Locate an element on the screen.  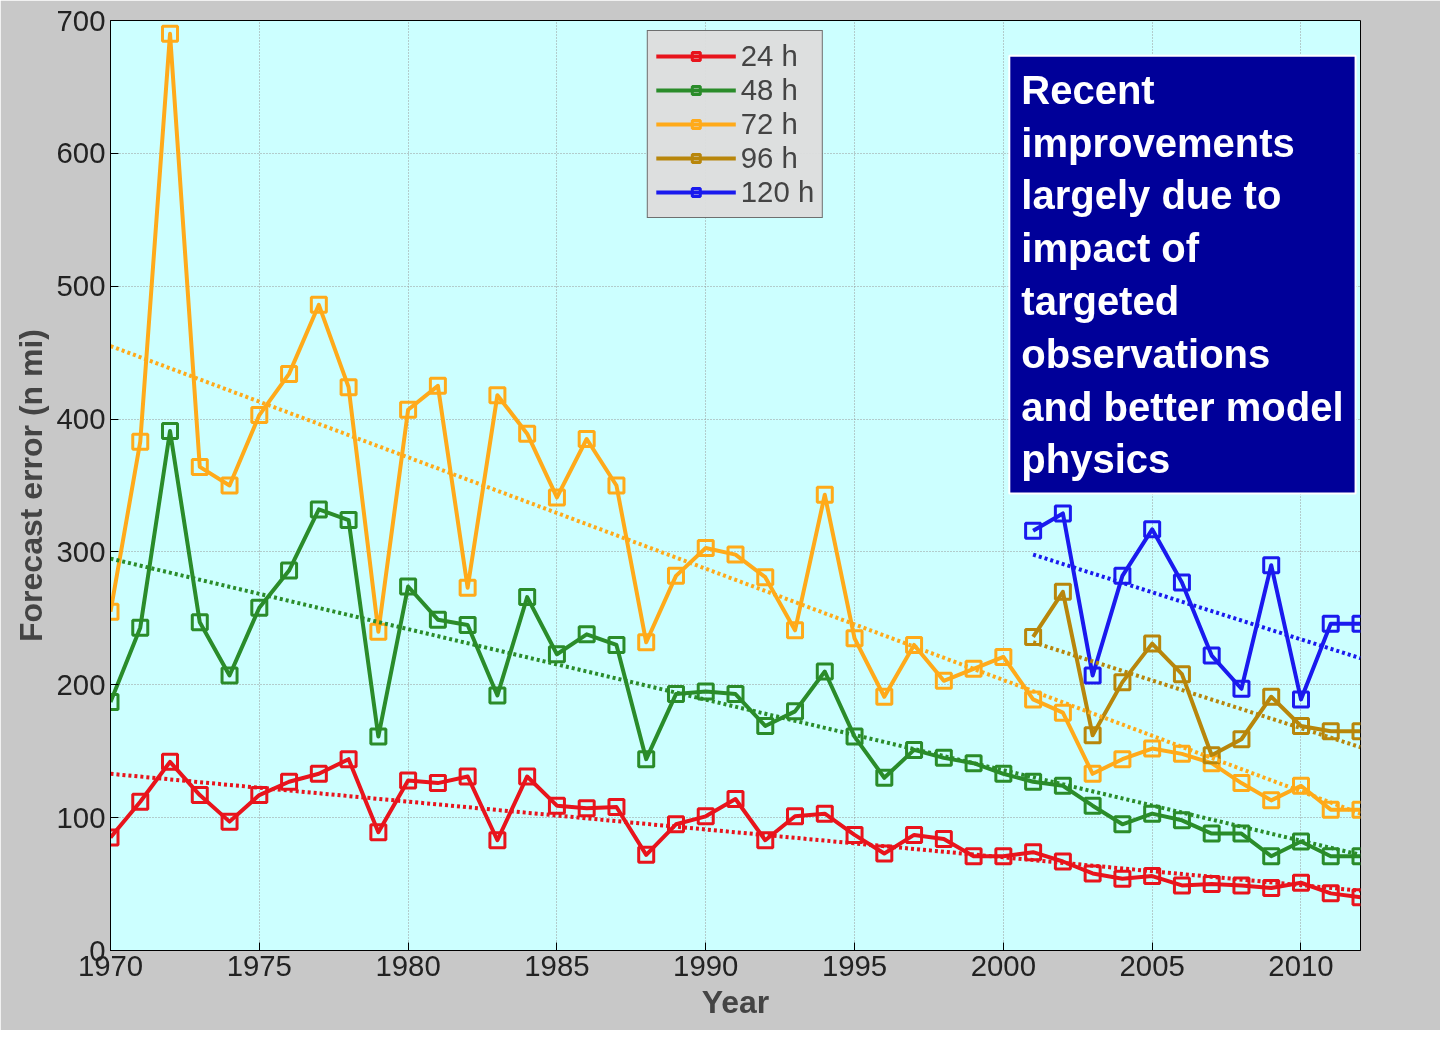
legend-label: 24 h is located at coordinates (769, 56).